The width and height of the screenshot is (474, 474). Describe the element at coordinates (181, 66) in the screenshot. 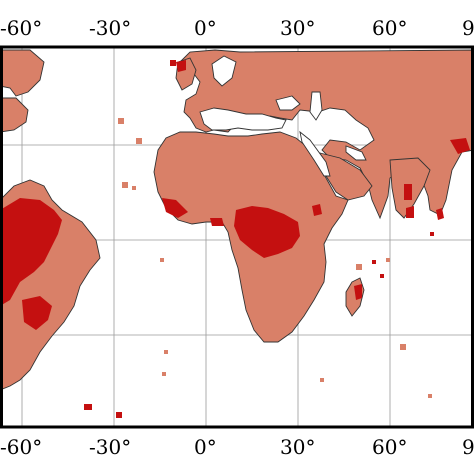

I see `hotspot-nw-europe` at that location.